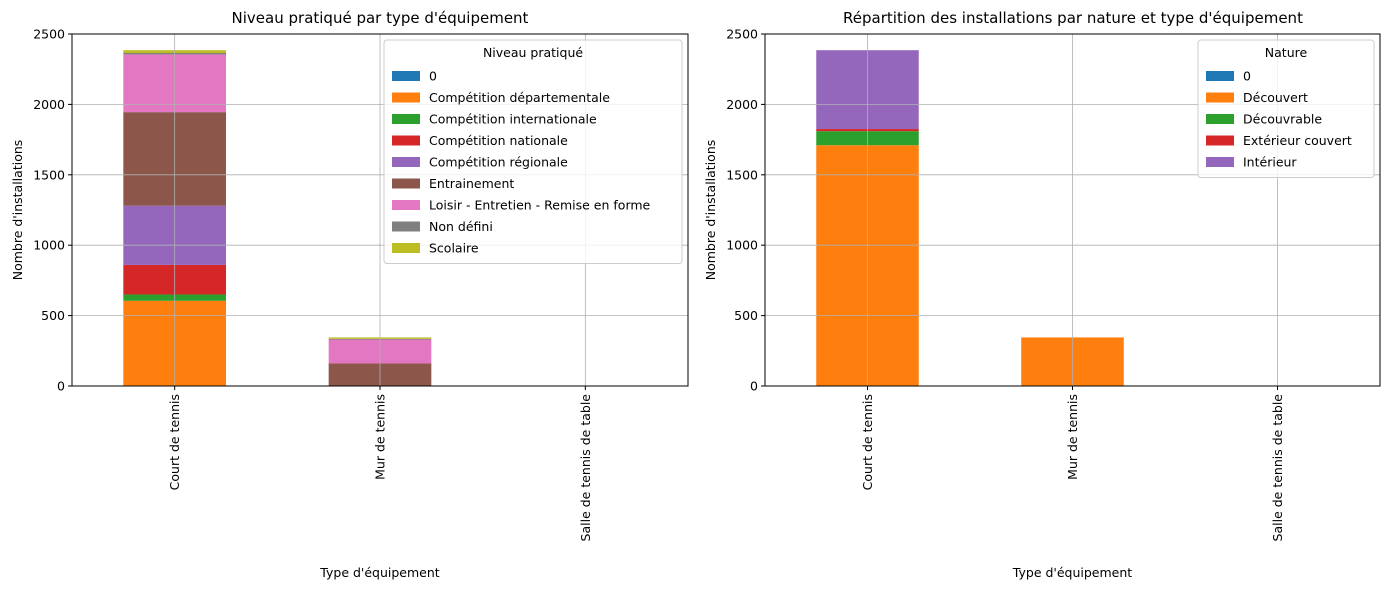 Image resolution: width=1390 pixels, height=590 pixels. I want to click on legend-entry: Découvrable, so click(1282, 119).